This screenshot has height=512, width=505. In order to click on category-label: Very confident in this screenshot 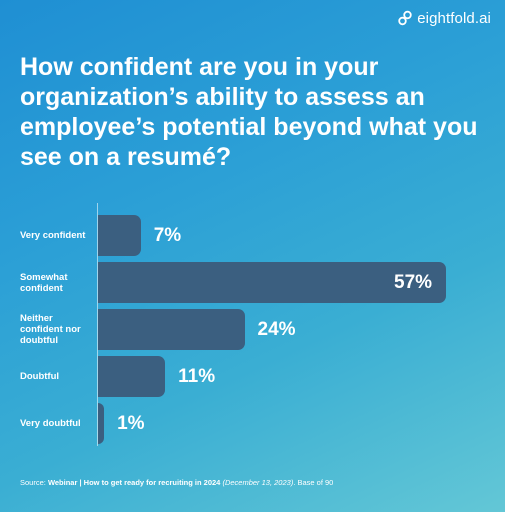, I will do `click(53, 235)`.